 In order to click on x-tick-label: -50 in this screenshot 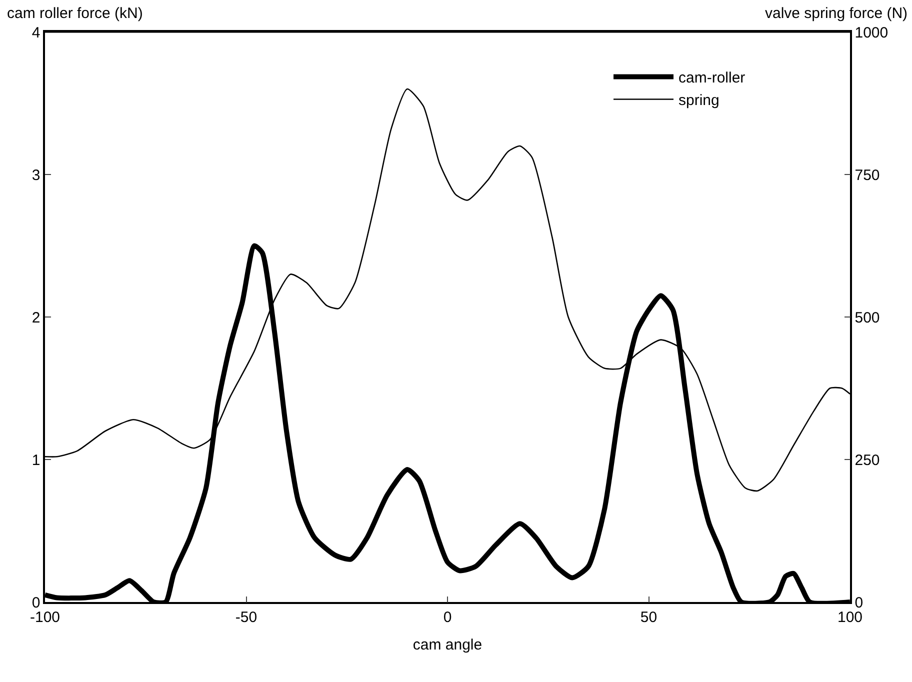, I will do `click(246, 617)`.